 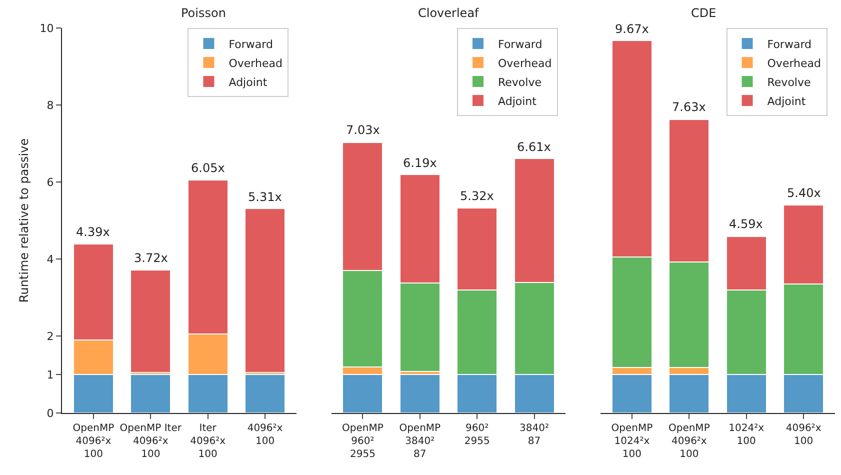 I want to click on total-label: 4.39x, so click(x=93, y=232).